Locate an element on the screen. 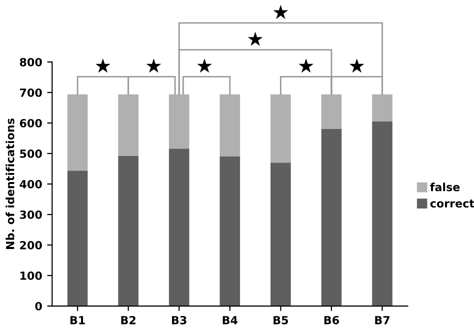 The height and width of the screenshot is (328, 474). x-tick-label: B1 is located at coordinates (77, 320).